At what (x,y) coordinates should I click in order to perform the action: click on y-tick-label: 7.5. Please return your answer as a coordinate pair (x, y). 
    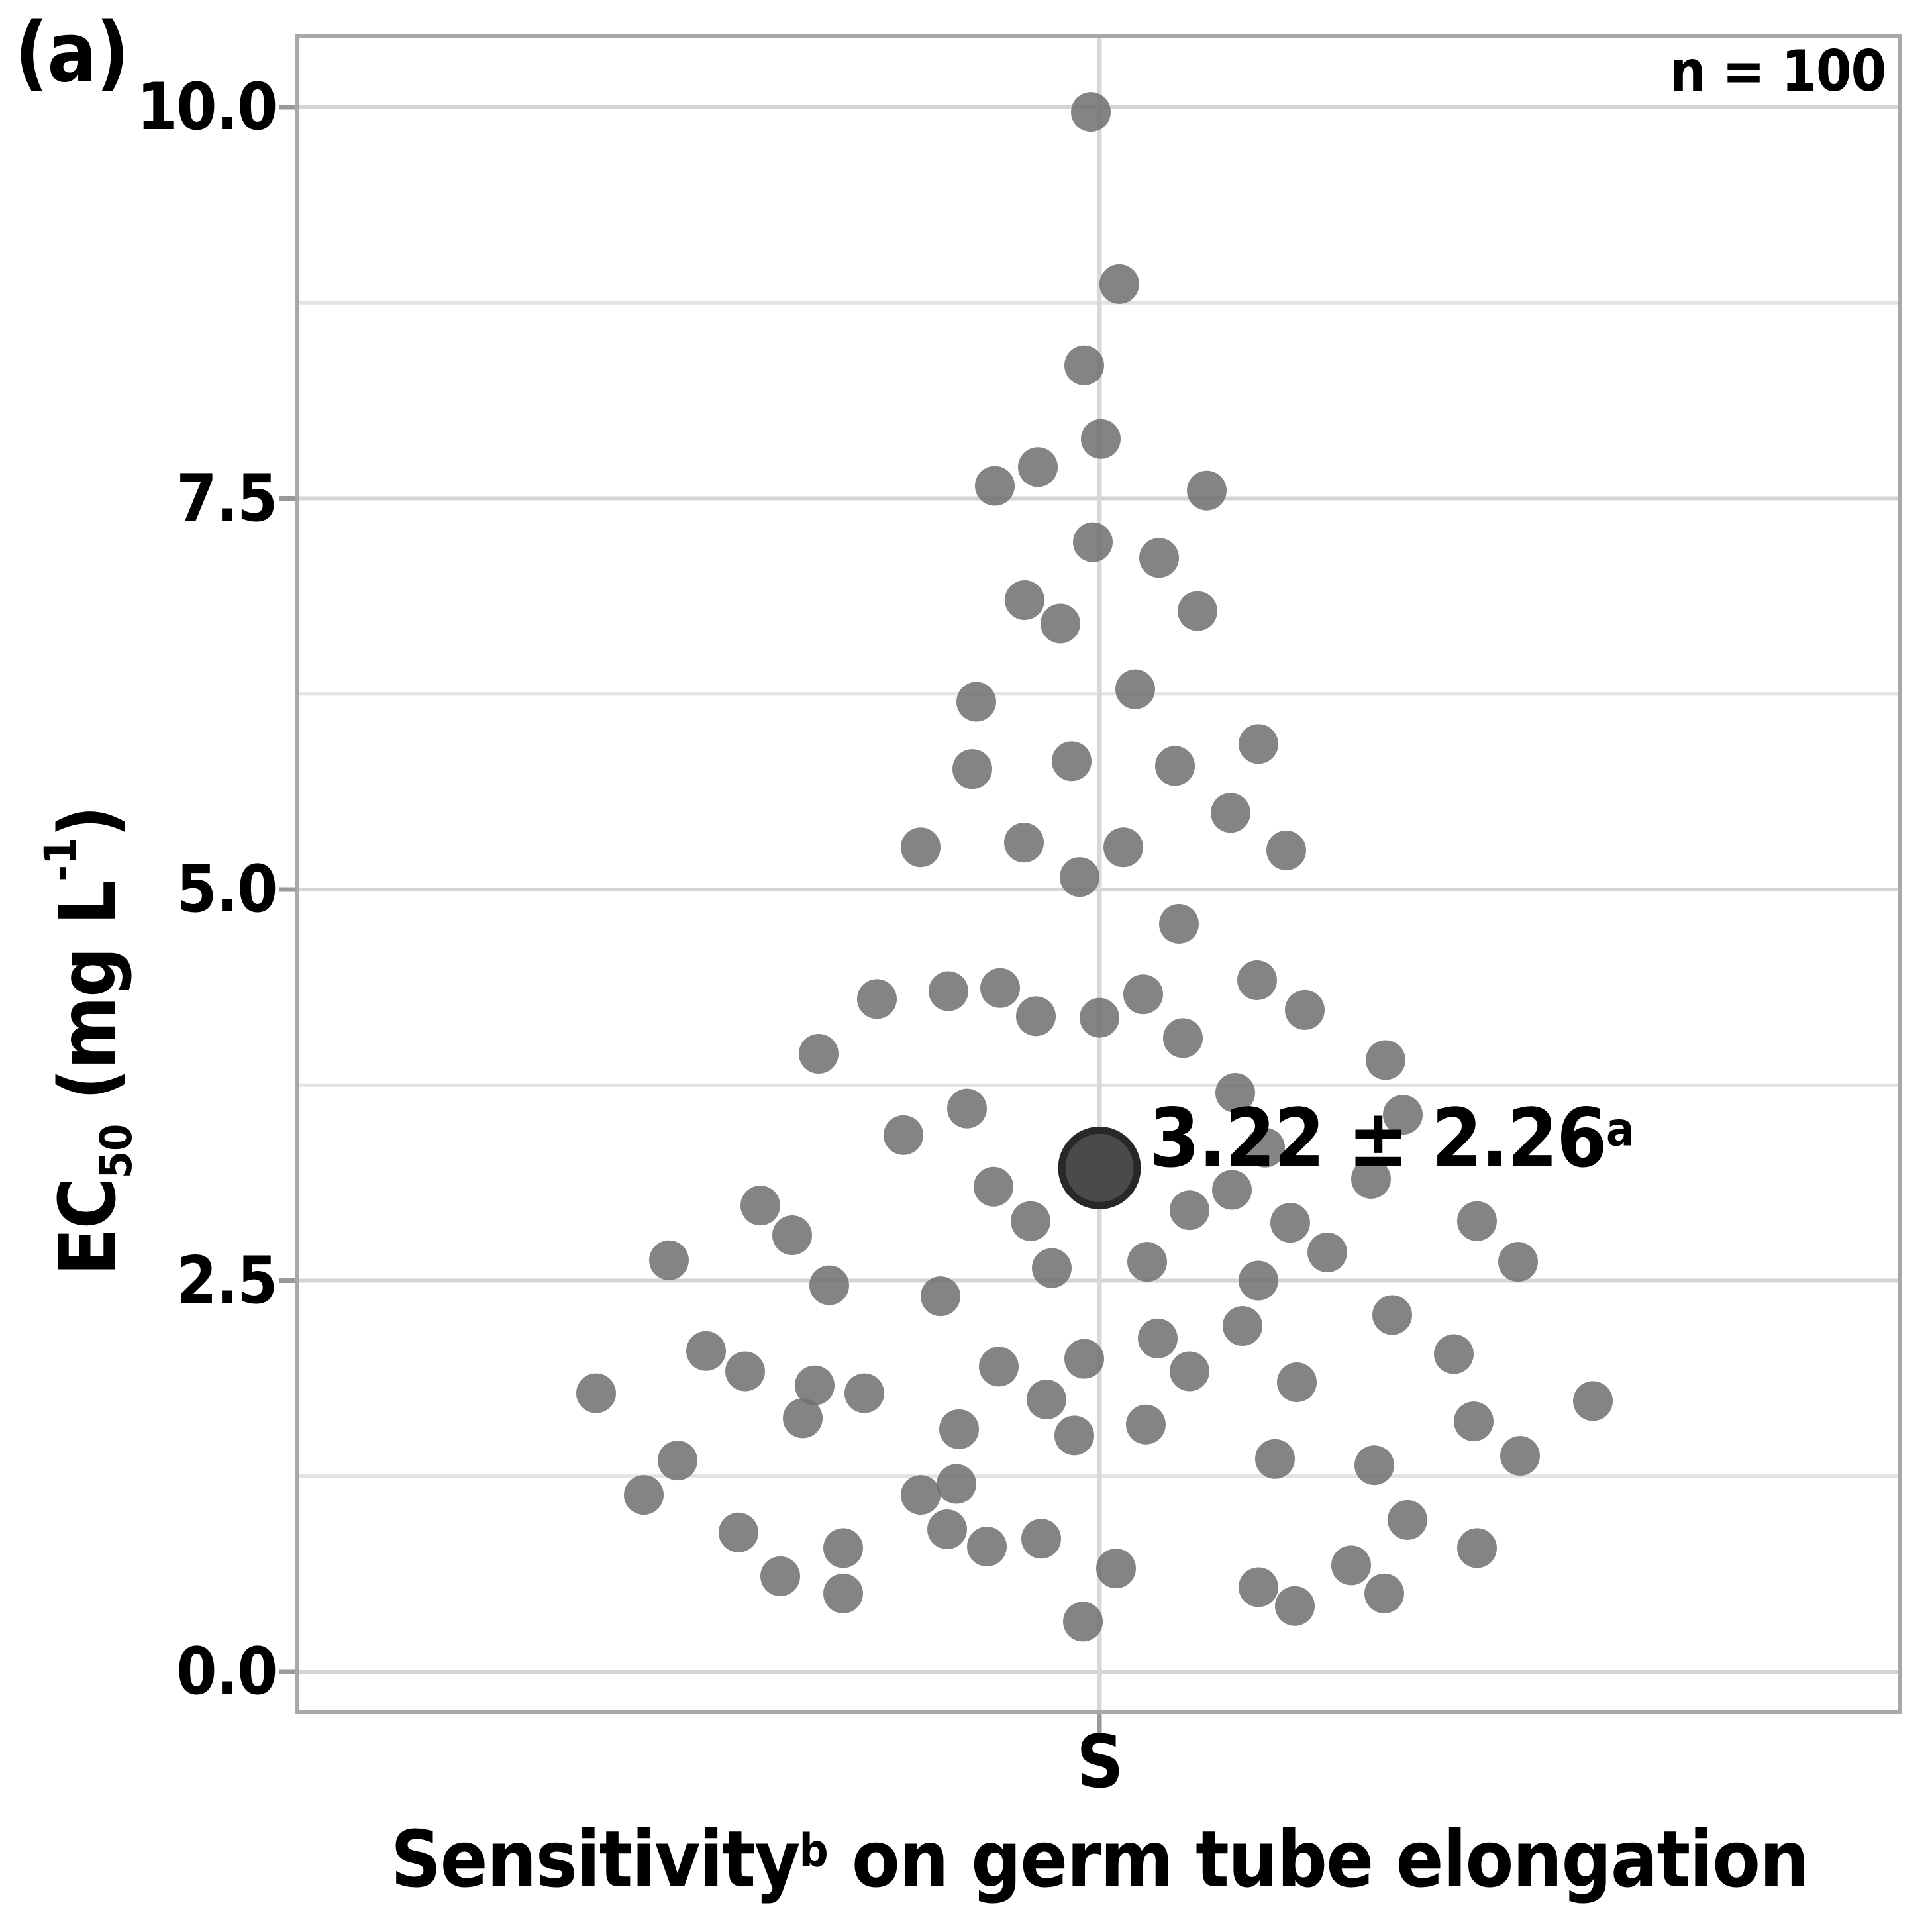
    Looking at the image, I should click on (227, 498).